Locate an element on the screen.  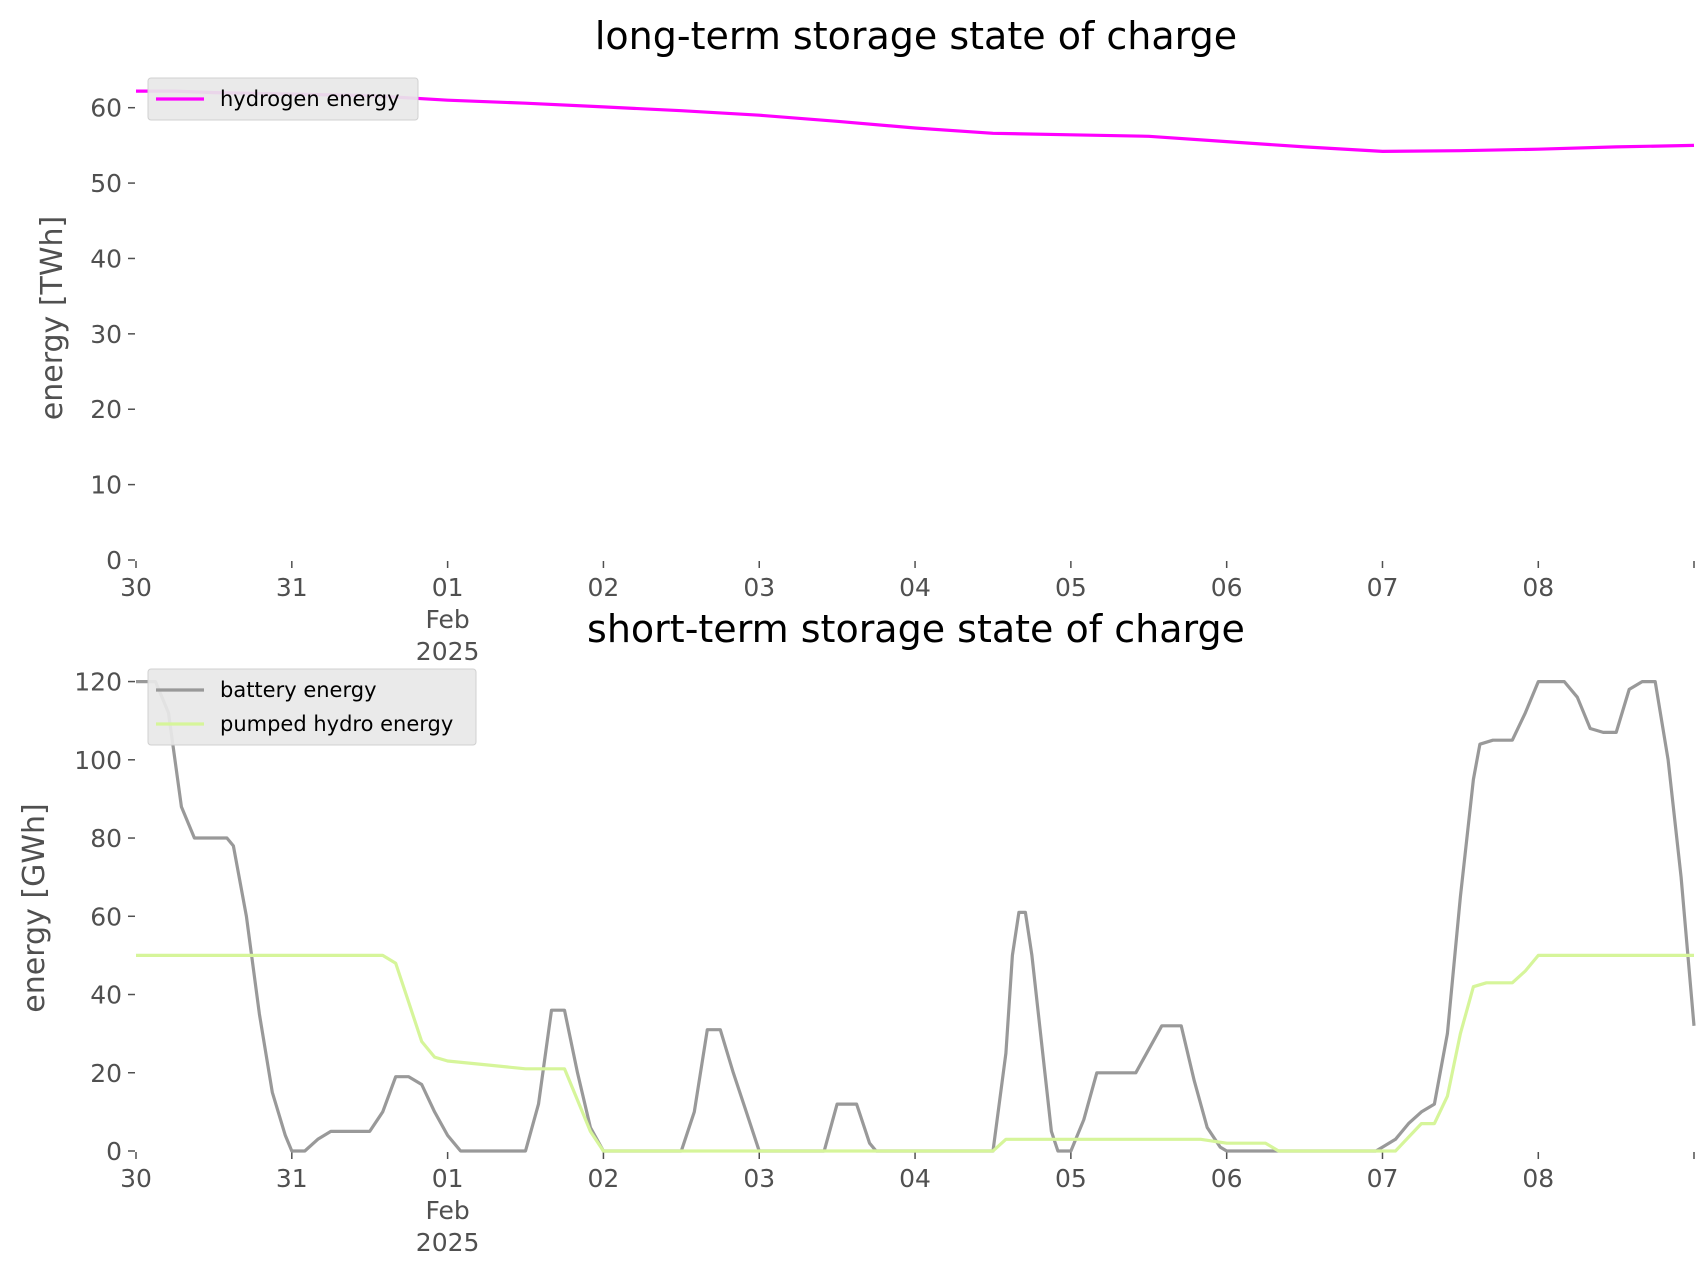
y-tick-label: 50 is located at coordinates (106, 183).